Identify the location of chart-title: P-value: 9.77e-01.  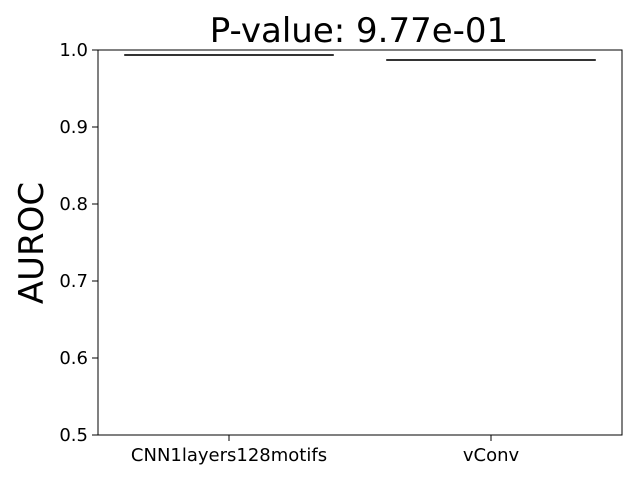
(359, 31).